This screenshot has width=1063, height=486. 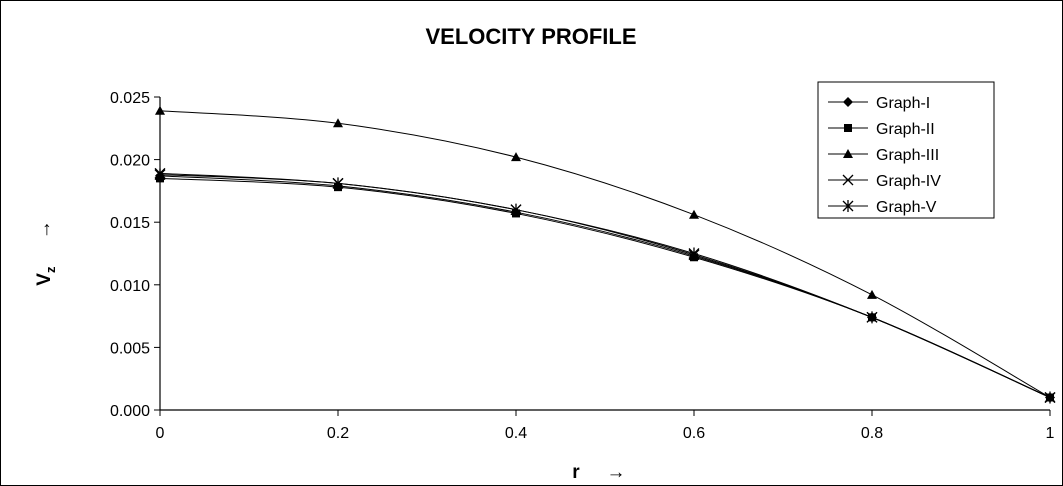 I want to click on y-tick-label: 0.025, so click(x=130, y=98).